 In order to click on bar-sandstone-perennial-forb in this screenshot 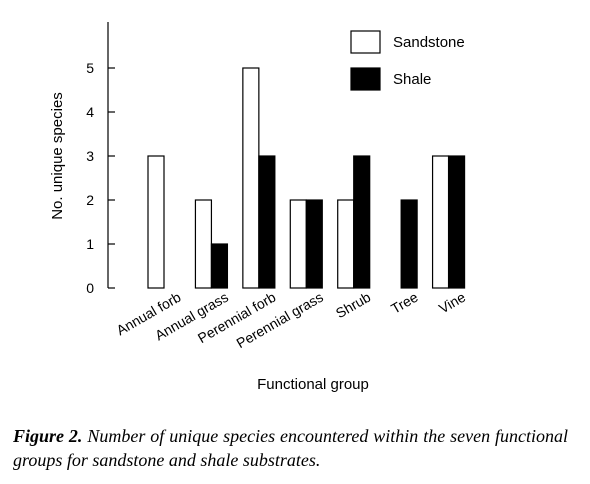, I will do `click(251, 178)`.